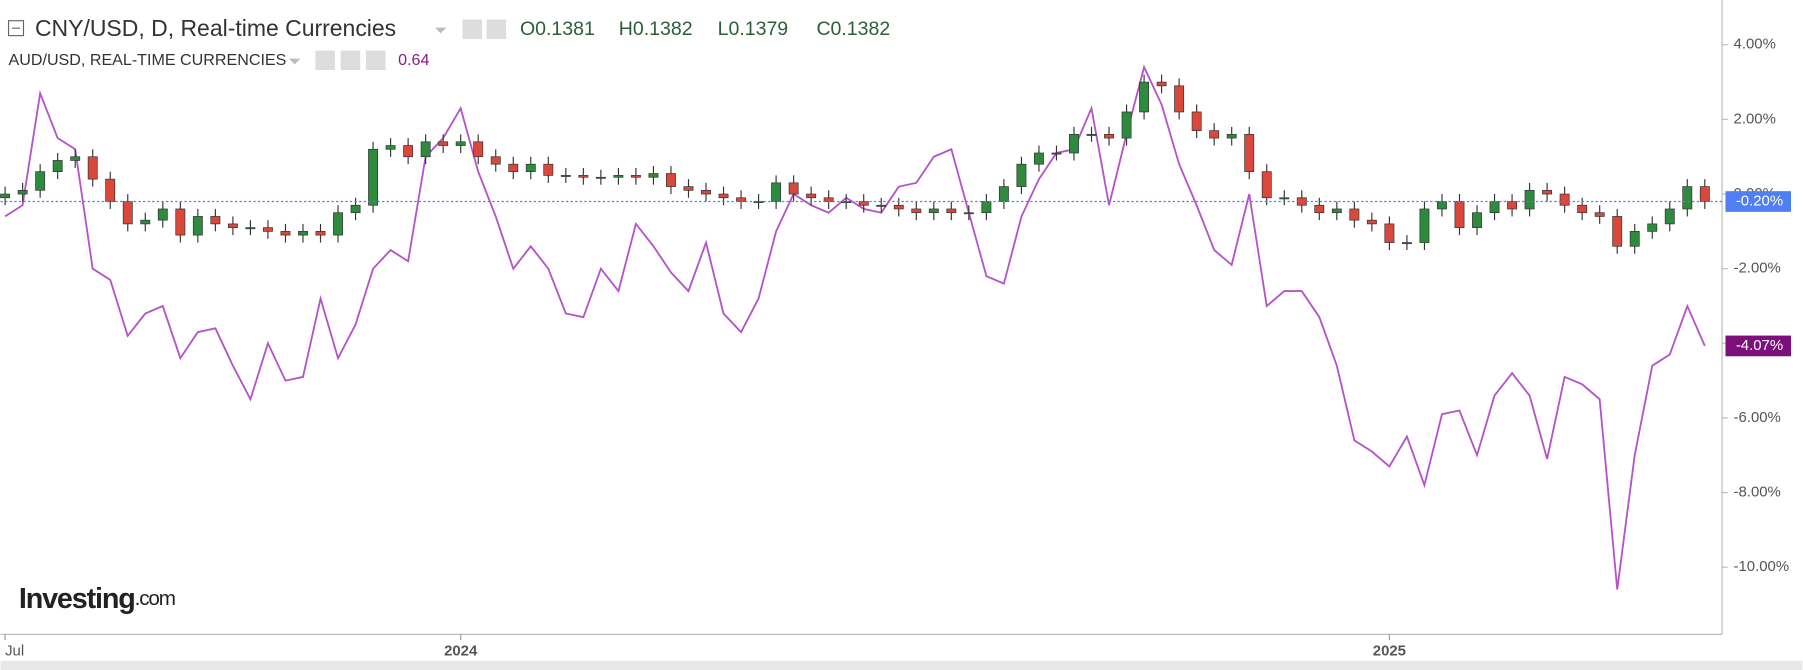 The width and height of the screenshot is (1803, 670). I want to click on logo-suffix: .com, so click(155, 598).